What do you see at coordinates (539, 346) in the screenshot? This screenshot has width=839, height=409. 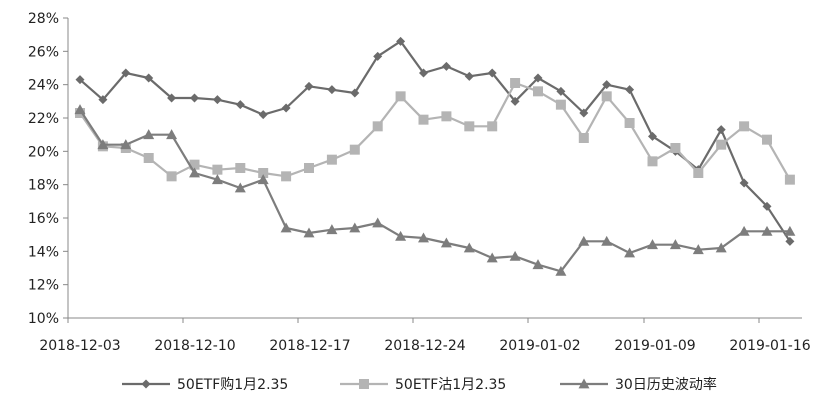 I see `x-tick-label: 2019-01-02` at bounding box center [539, 346].